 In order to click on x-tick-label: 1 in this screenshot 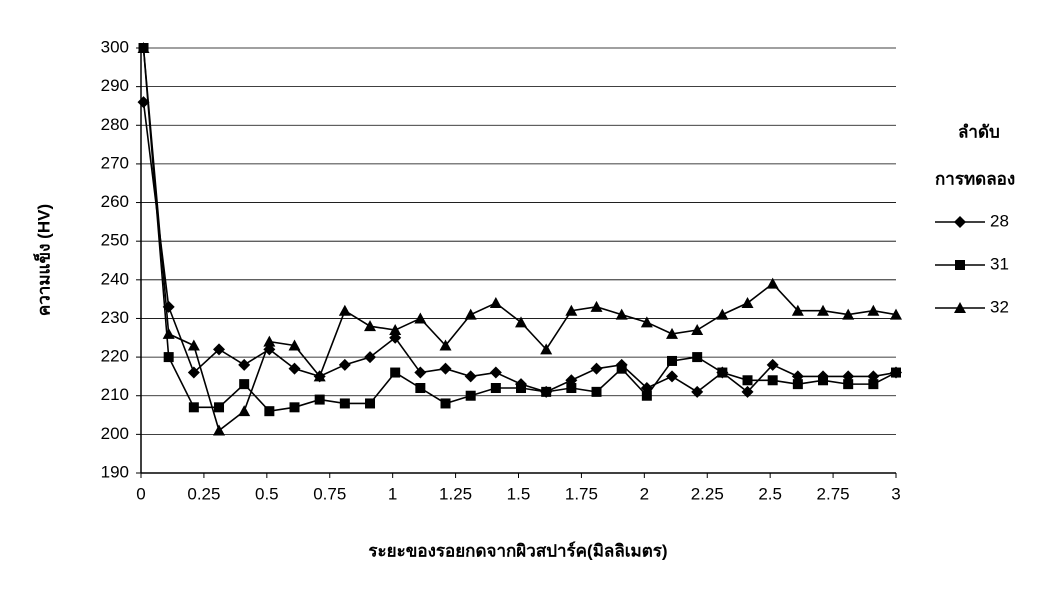, I will do `click(392, 493)`.